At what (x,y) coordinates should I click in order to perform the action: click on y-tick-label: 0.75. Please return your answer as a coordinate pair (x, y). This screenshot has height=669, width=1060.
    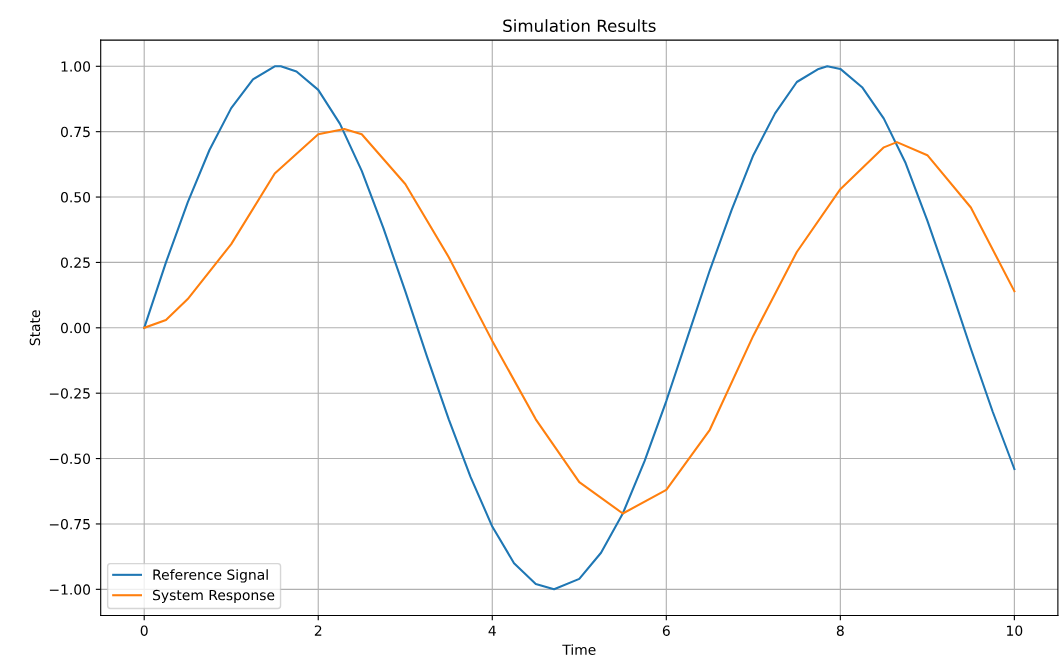
    Looking at the image, I should click on (75, 132).